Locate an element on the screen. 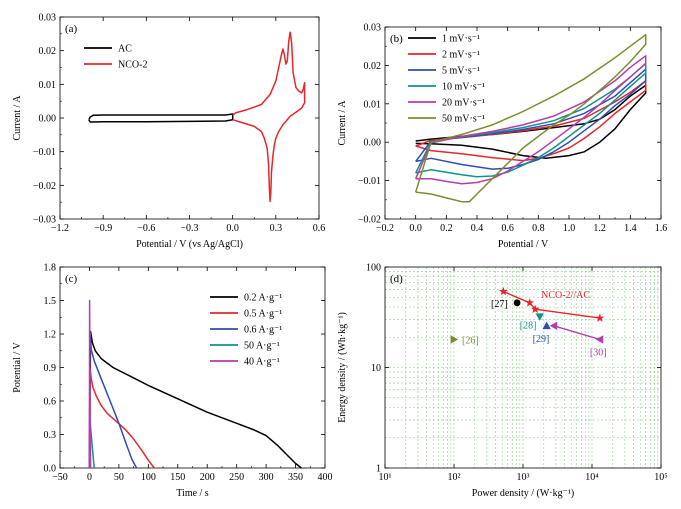 The height and width of the screenshot is (509, 681). y-tick-label: −0.03 is located at coordinates (44, 220).